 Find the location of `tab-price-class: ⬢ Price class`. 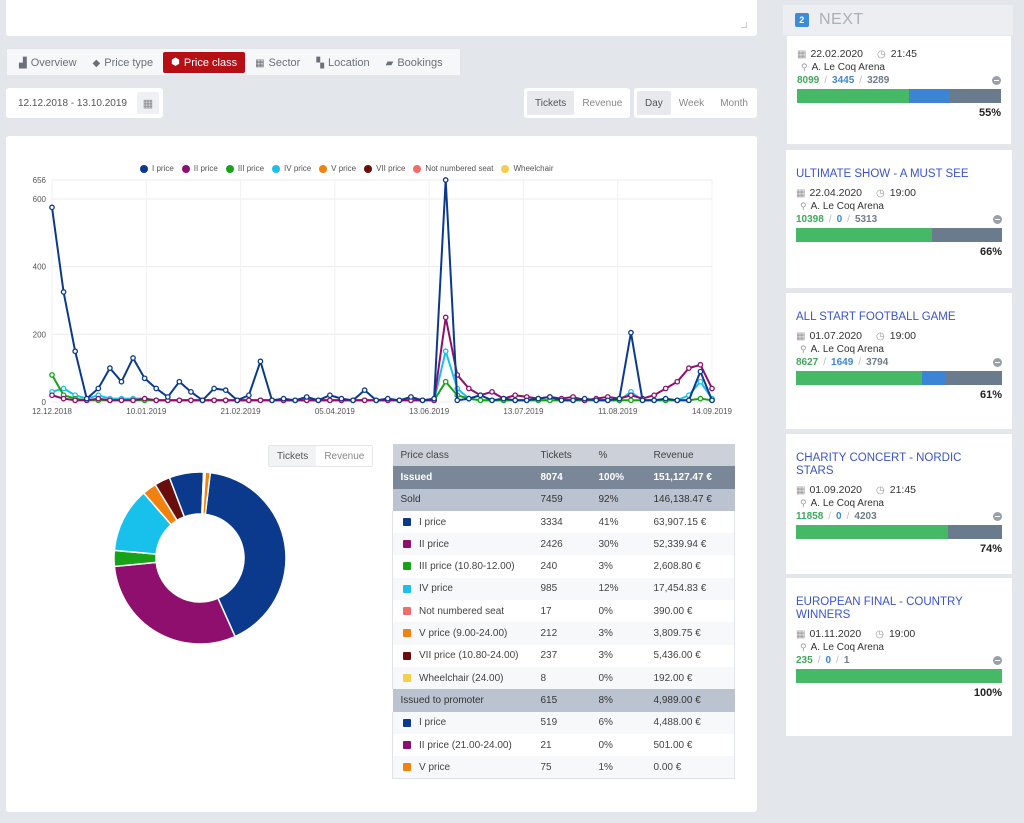

tab-price-class: ⬢ Price class is located at coordinates (204, 62).